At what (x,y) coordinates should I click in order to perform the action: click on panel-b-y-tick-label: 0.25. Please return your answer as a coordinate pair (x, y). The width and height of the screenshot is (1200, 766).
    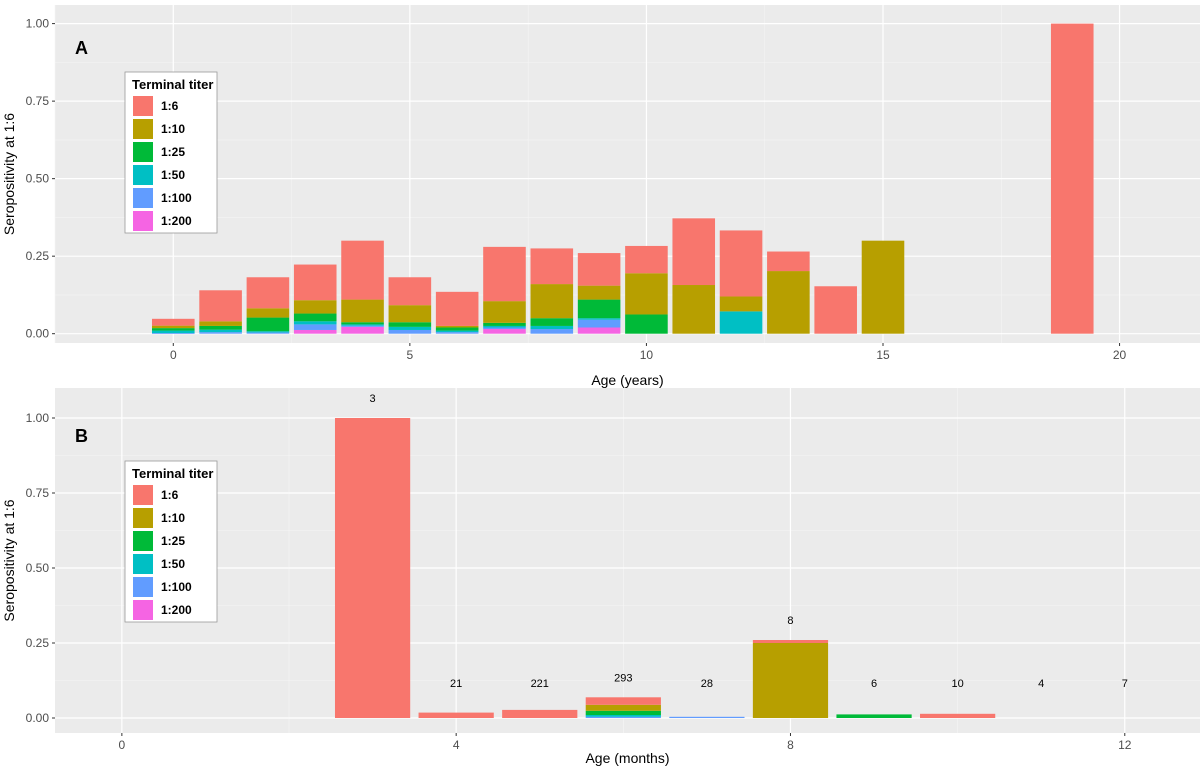
    Looking at the image, I should click on (38, 643).